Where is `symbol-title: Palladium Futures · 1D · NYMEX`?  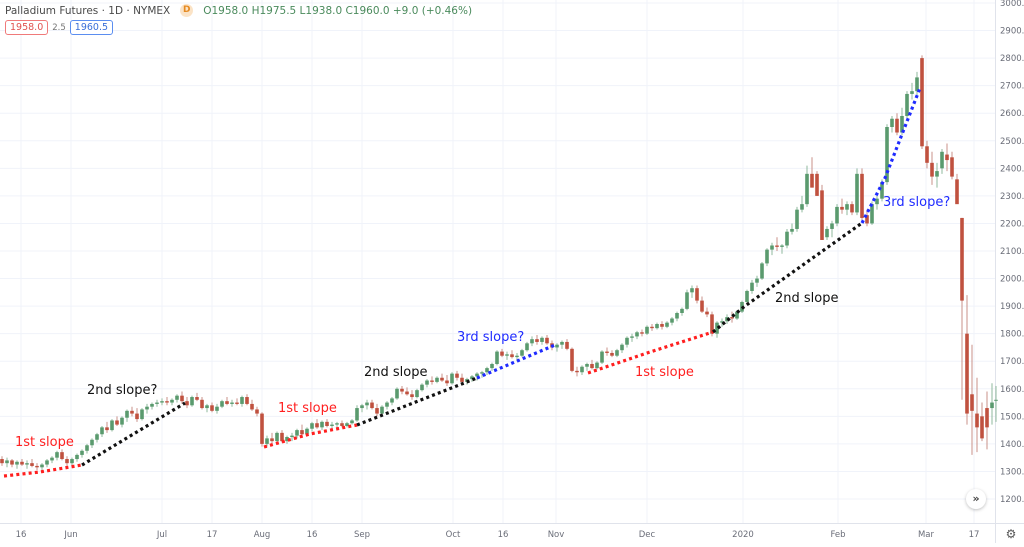
symbol-title: Palladium Futures · 1D · NYMEX is located at coordinates (88, 10).